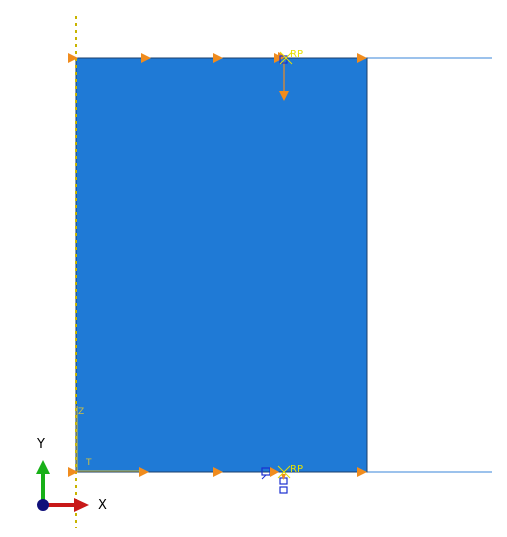  I want to click on local-csys-t-label: T, so click(88, 463).